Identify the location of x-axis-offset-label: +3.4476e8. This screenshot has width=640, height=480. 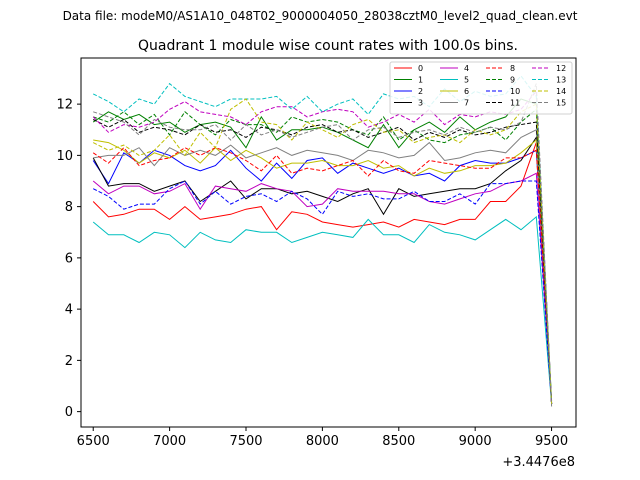
(538, 462).